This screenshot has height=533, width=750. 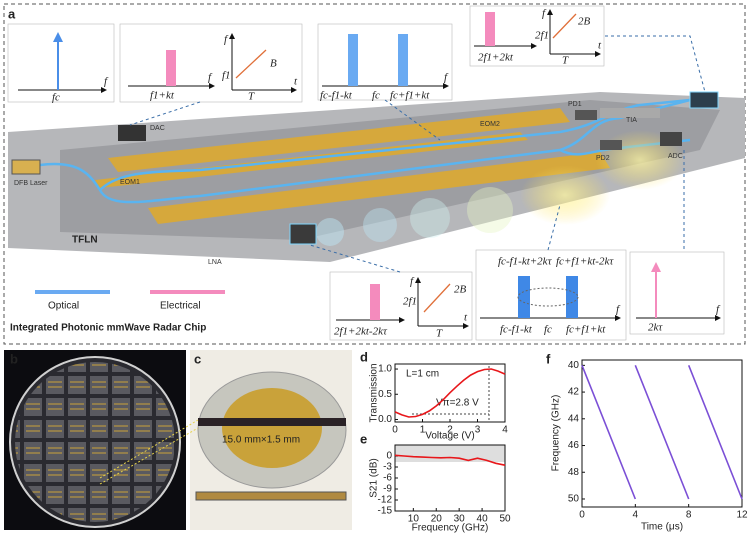 I want to click on component-label: TIA, so click(x=631, y=120).